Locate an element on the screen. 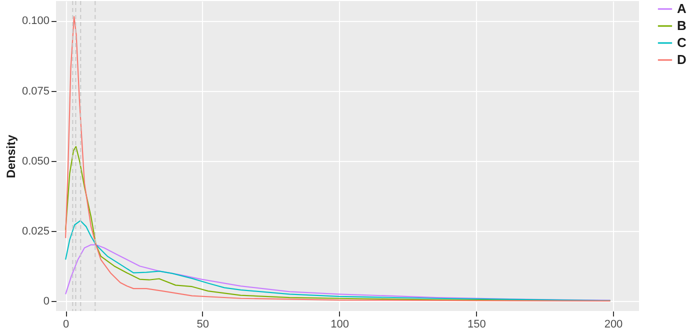  legend-label: C is located at coordinates (682, 42).